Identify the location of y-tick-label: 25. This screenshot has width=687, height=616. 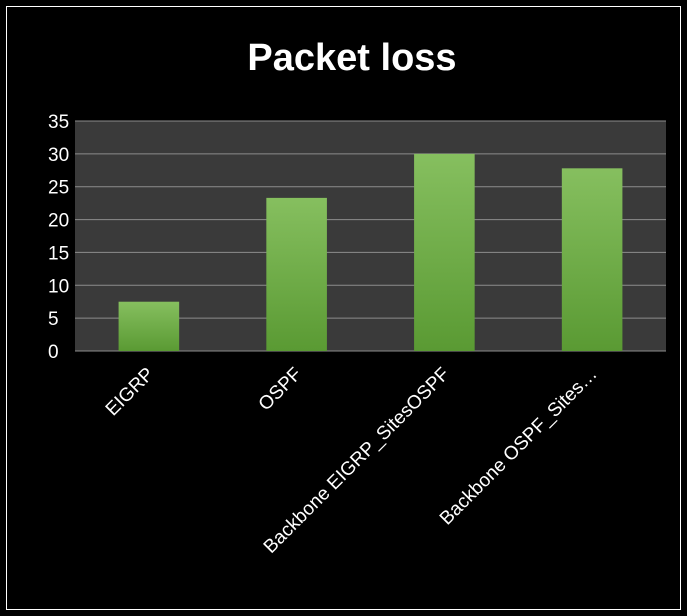
(58, 188).